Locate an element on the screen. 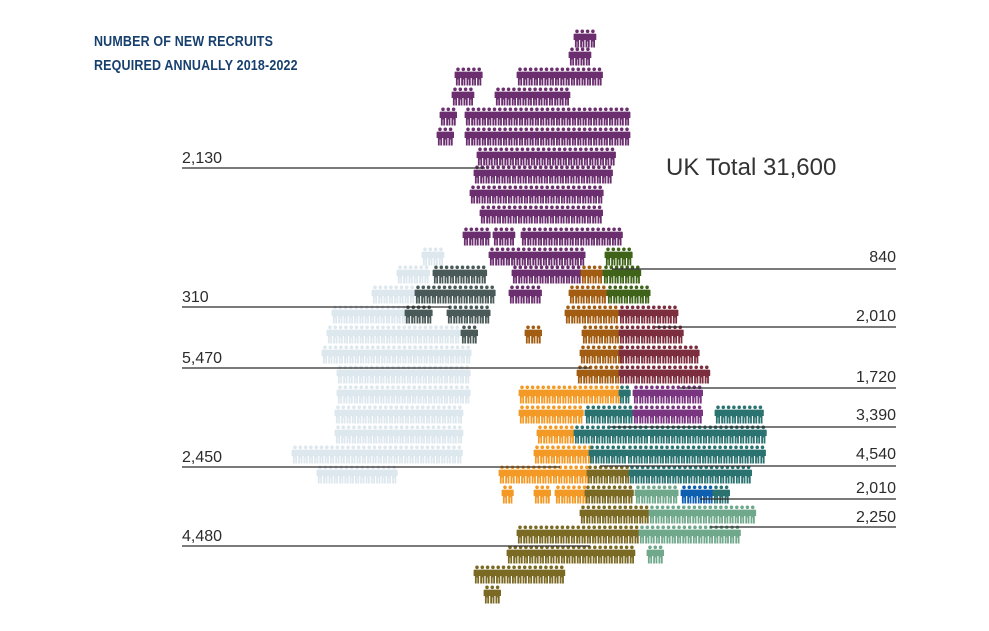  region-value-label: 3,390 is located at coordinates (876, 415).